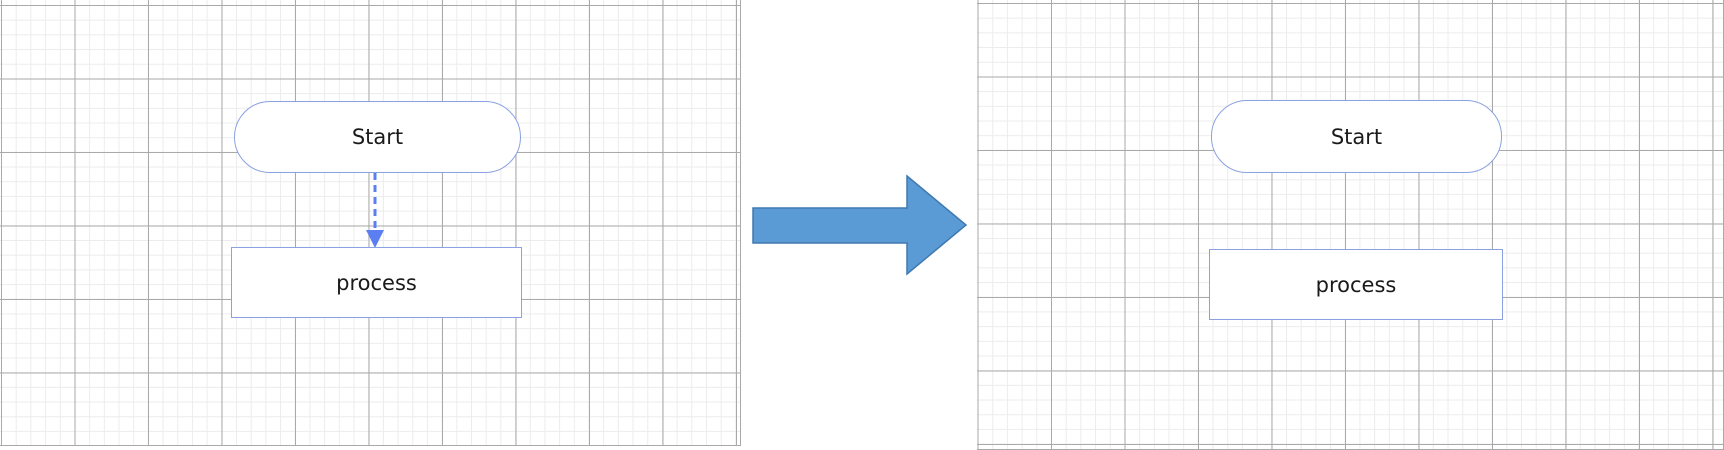  I want to click on start-terminator-after: Start, so click(1356, 136).